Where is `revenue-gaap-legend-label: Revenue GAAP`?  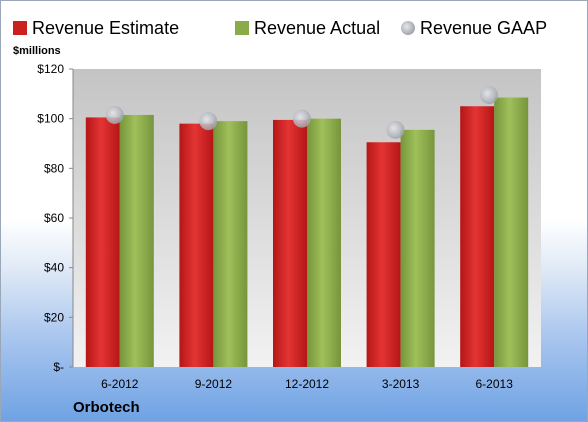
revenue-gaap-legend-label: Revenue GAAP is located at coordinates (483, 28).